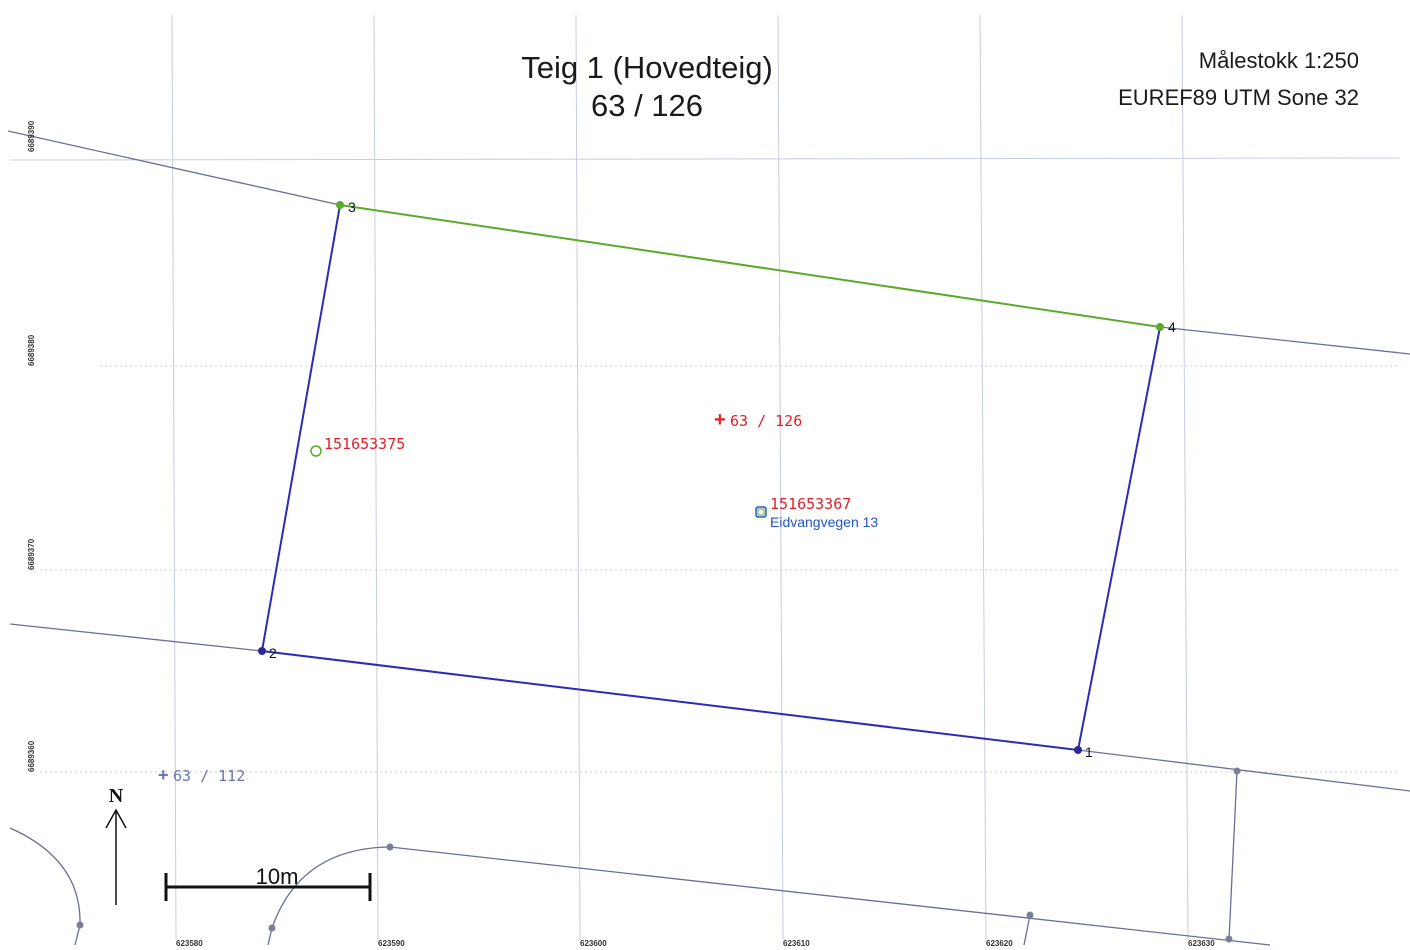  I want to click on map-title: Teig 1 (Hovedteig), so click(647, 67).